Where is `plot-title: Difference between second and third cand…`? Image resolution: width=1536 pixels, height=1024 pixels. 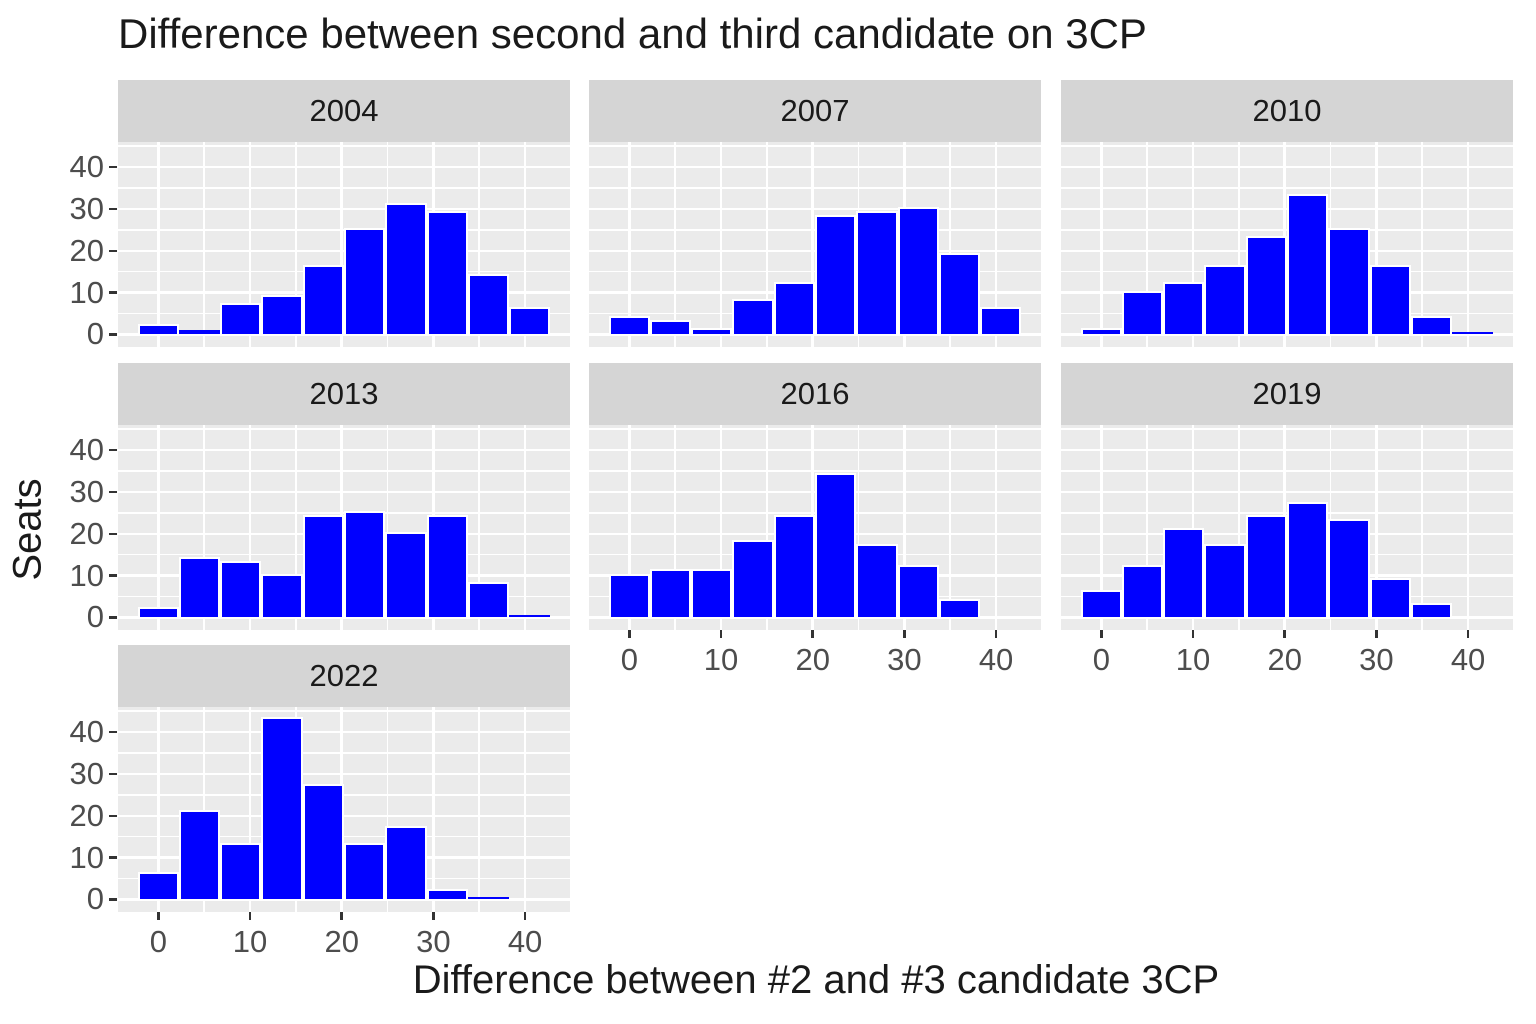 plot-title: Difference between second and third cand… is located at coordinates (632, 33).